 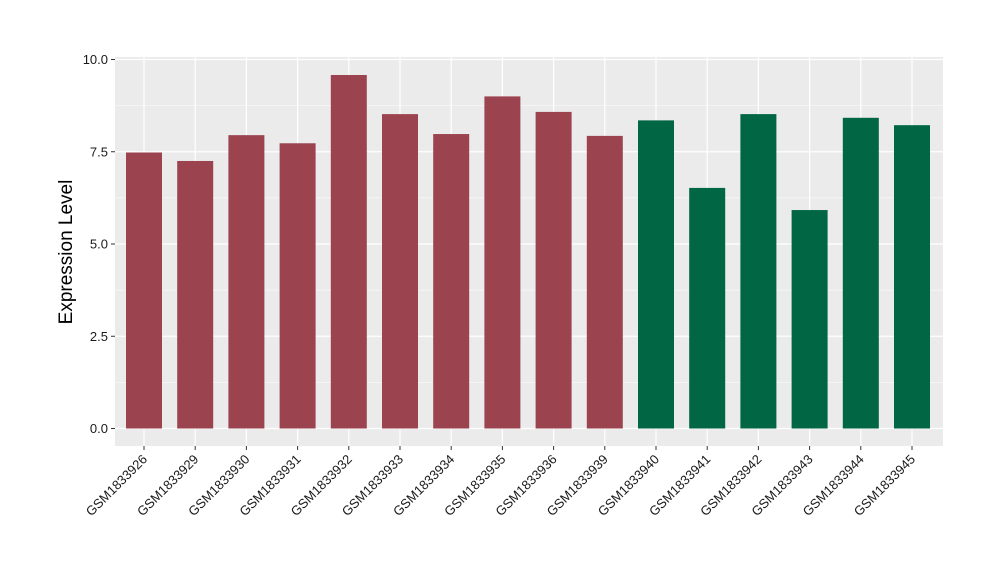 I want to click on bar-GSM1833942, so click(x=758, y=271).